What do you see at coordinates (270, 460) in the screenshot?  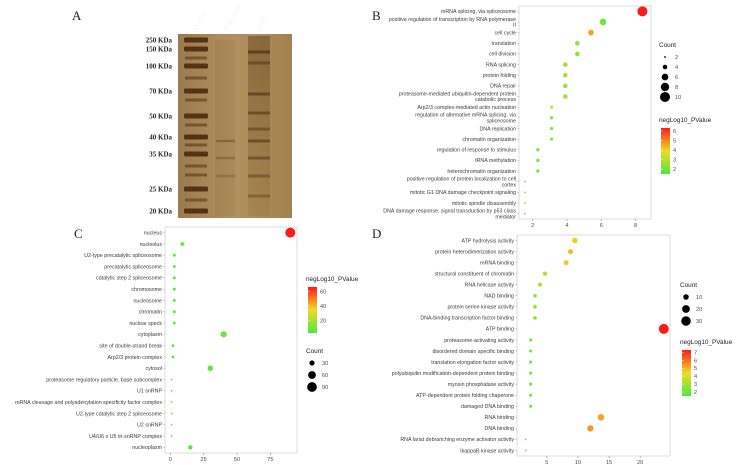 I see `x-tick-label: 75` at bounding box center [270, 460].